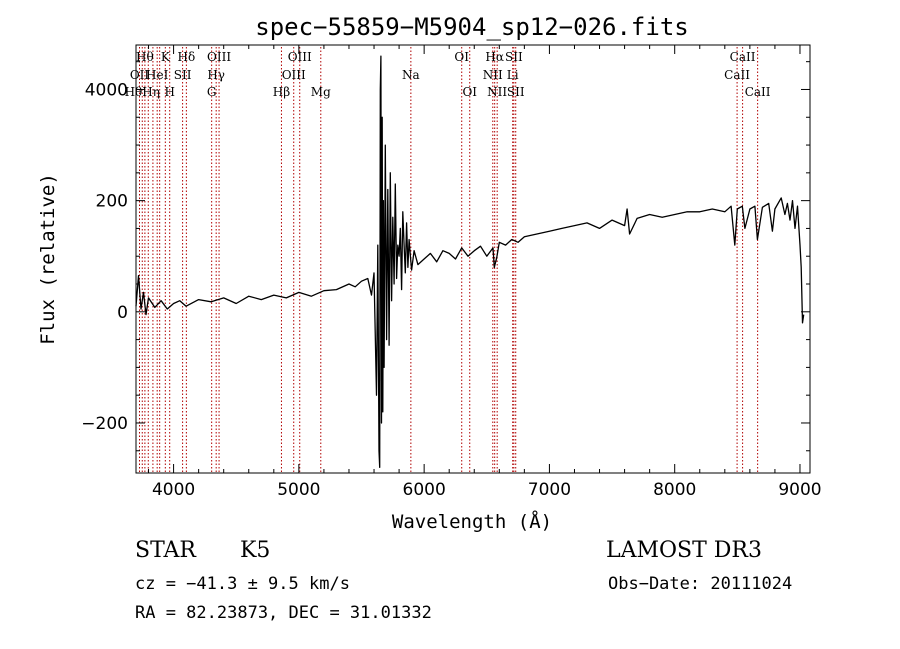 This screenshot has height=649, width=900. Describe the element at coordinates (166, 57) in the screenshot. I see `line-label-7: K` at that location.